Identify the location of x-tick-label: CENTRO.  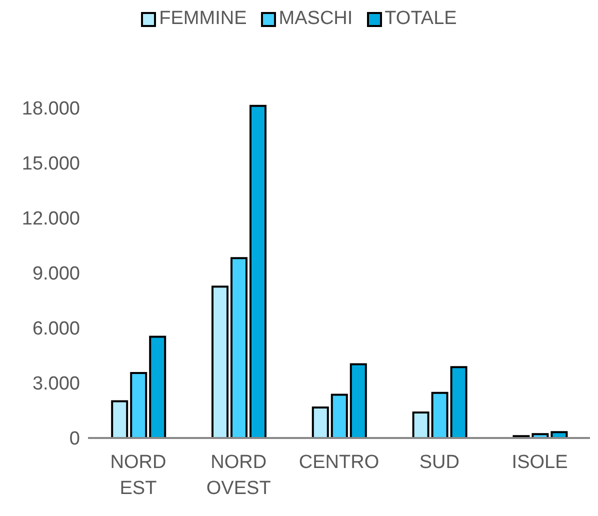
(339, 462).